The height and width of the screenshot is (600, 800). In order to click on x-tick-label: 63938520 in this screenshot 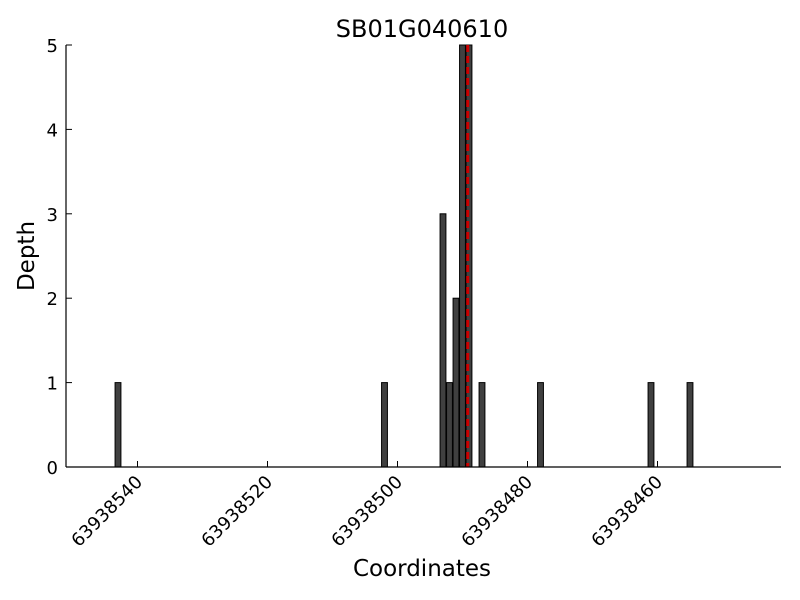, I will do `click(237, 512)`.